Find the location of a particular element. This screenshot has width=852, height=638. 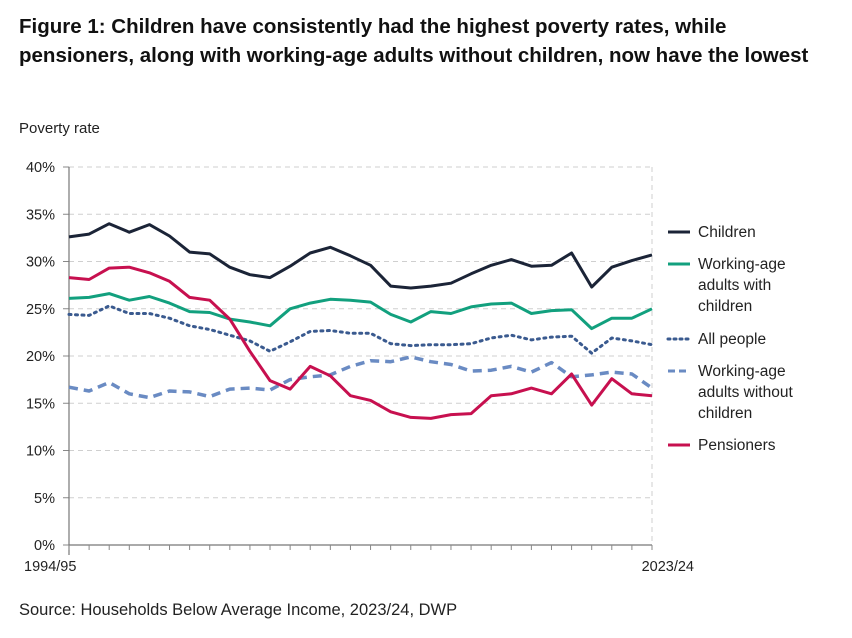

y-tick-label: 5% is located at coordinates (44, 499).